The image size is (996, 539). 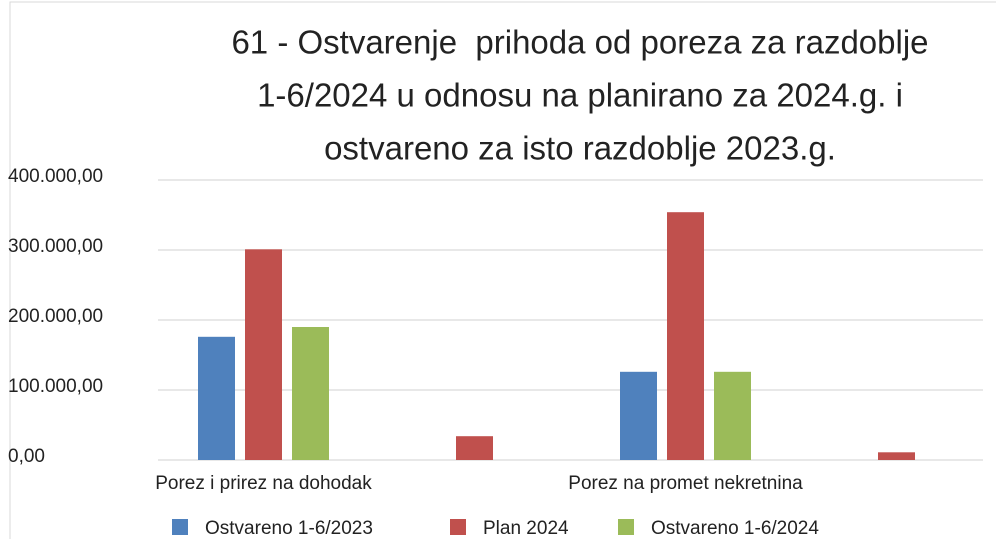 I want to click on chart-title: ostvareno za isto razdoblje 2023.g., so click(x=580, y=148).